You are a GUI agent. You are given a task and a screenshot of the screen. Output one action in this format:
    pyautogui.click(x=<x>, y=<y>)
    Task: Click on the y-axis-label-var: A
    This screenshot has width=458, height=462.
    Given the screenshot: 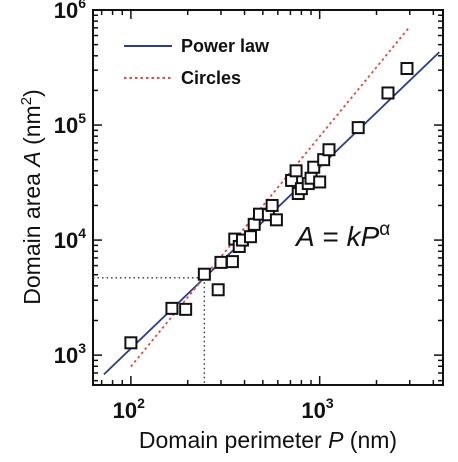 What is the action you would take?
    pyautogui.click(x=32, y=159)
    